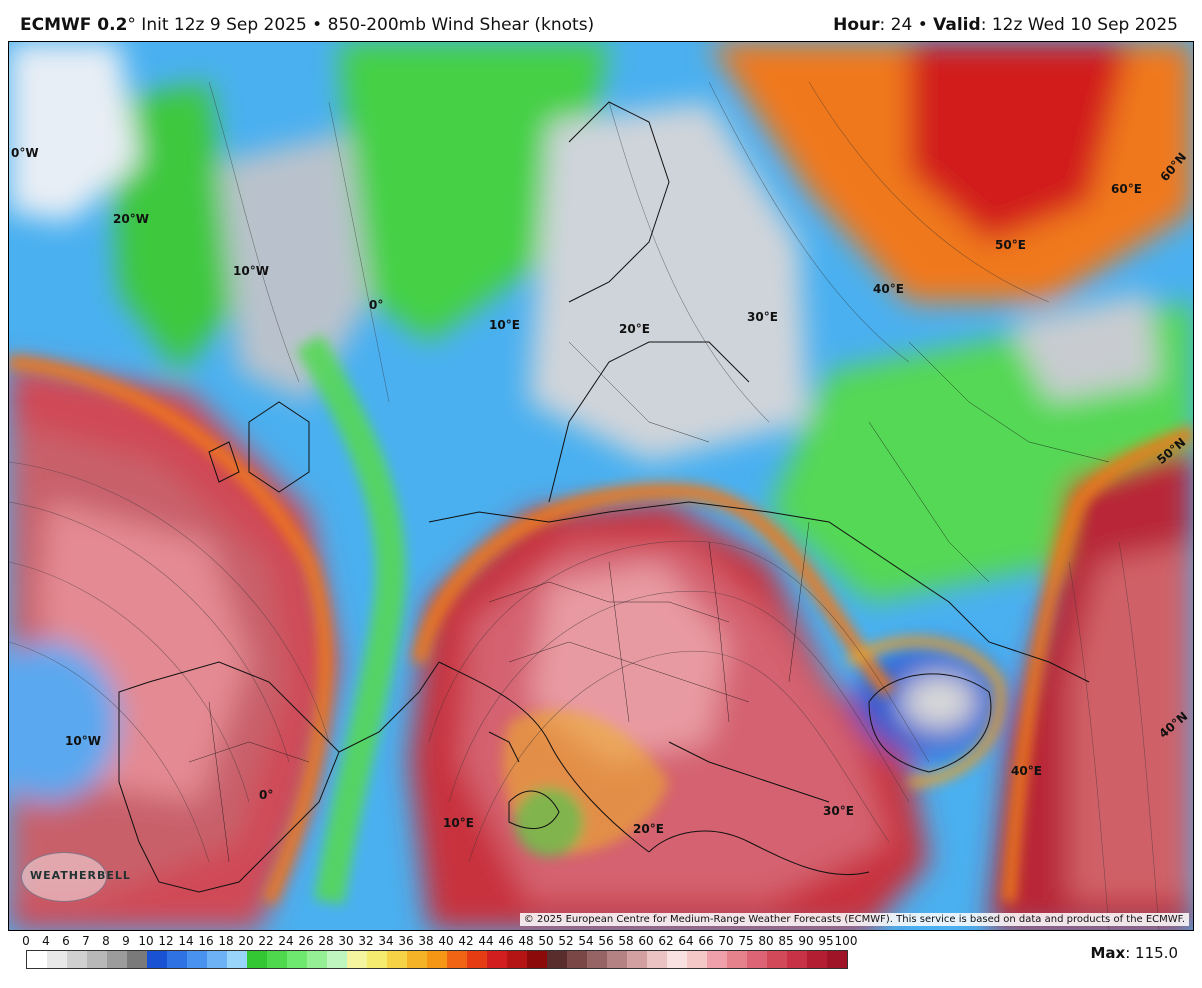  I want to click on colorbar-tick-label: 38, so click(426, 941).